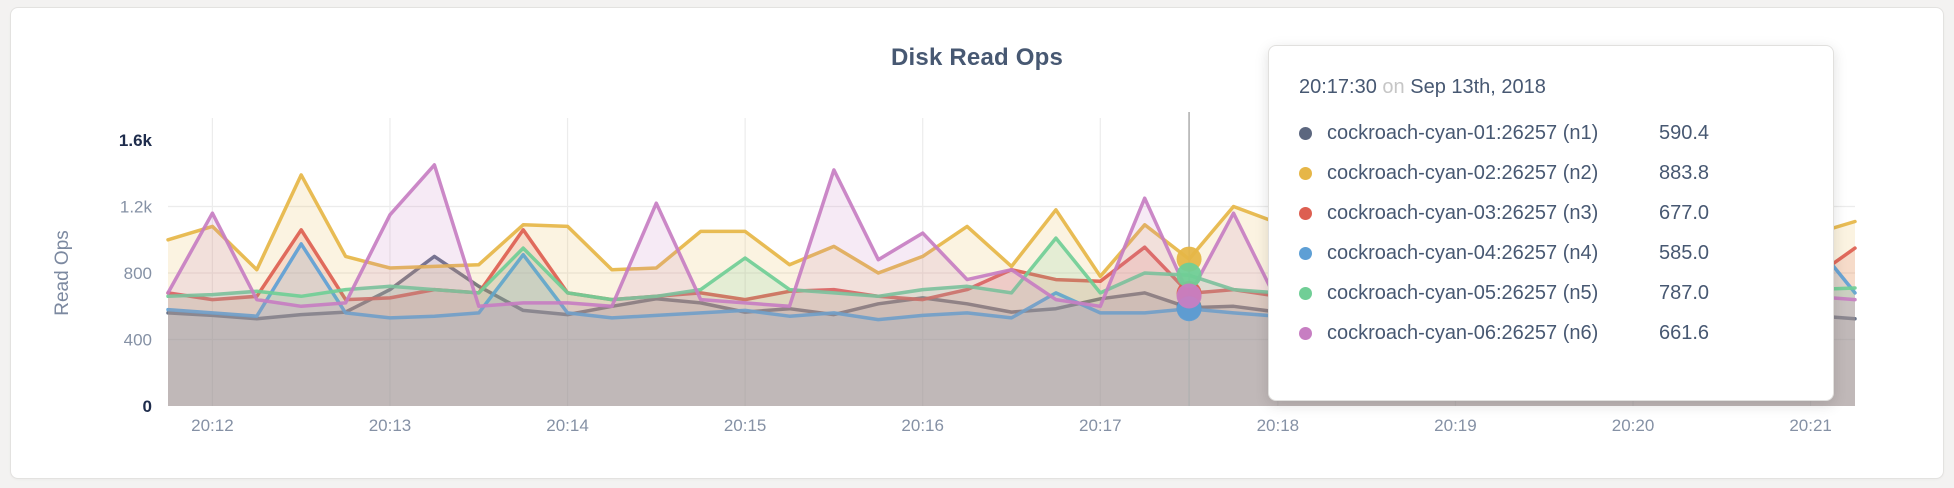 This screenshot has width=1954, height=488. I want to click on tooltip-header: 20:17:30 on Sep 13th, 2018, so click(1554, 87).